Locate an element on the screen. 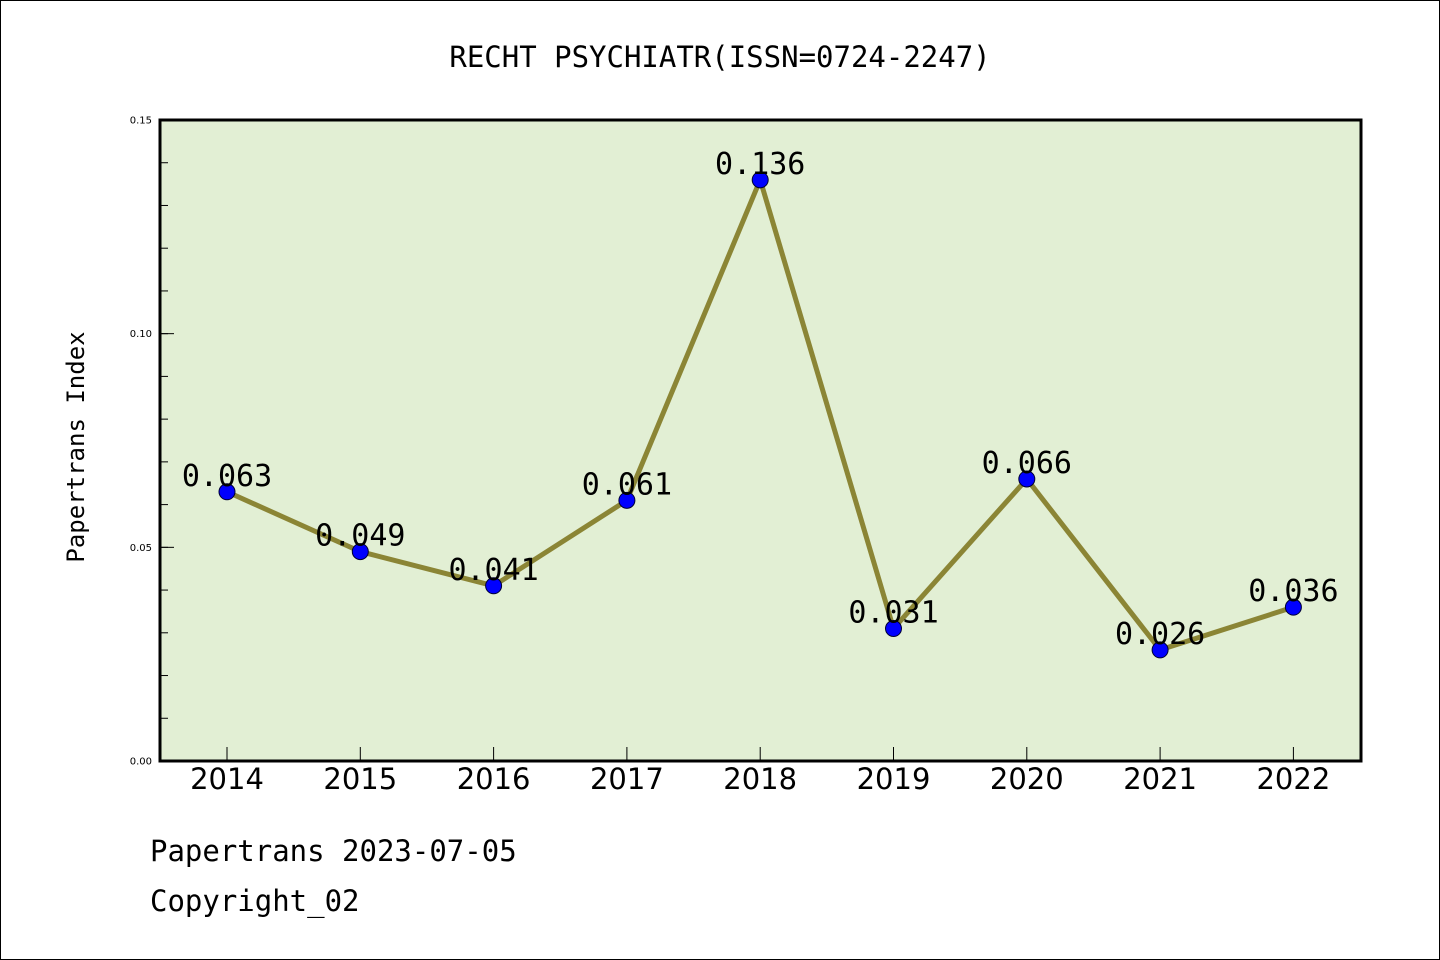  data-label: 0.049 is located at coordinates (360, 536).